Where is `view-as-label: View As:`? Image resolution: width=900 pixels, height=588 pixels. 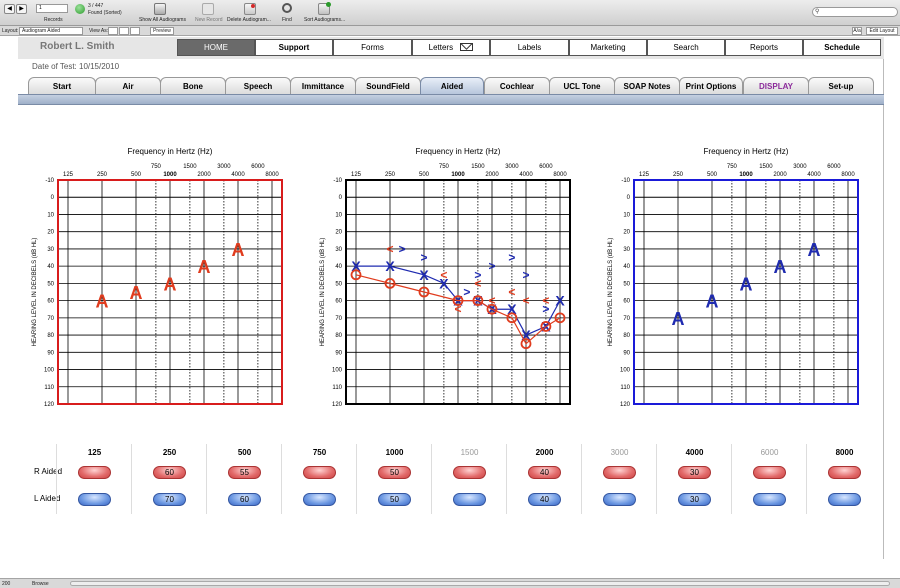 view-as-label: View As: is located at coordinates (99, 31).